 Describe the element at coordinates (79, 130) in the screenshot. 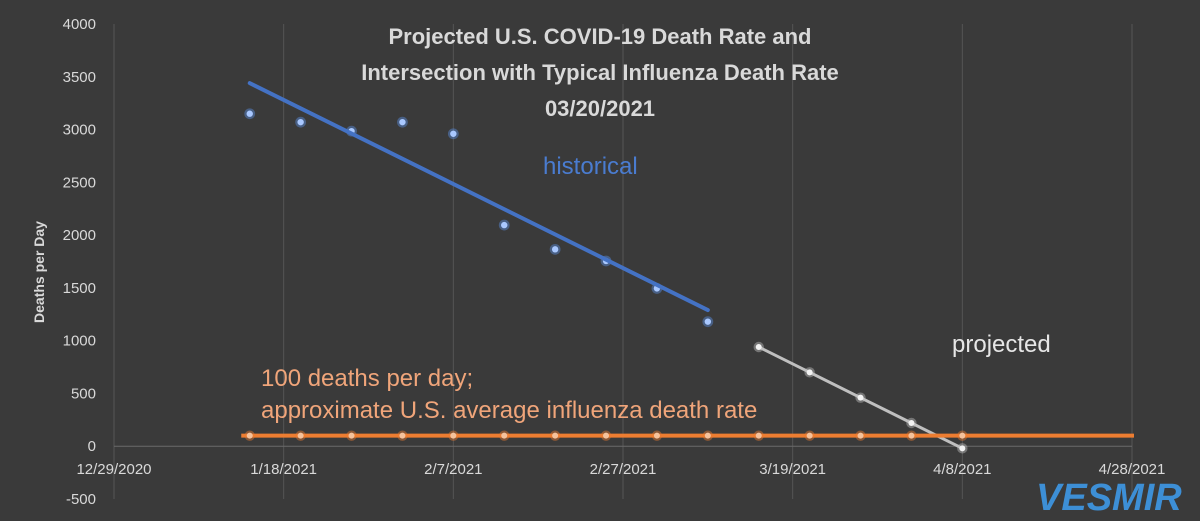

I see `y-tick-label-7: 3000` at that location.